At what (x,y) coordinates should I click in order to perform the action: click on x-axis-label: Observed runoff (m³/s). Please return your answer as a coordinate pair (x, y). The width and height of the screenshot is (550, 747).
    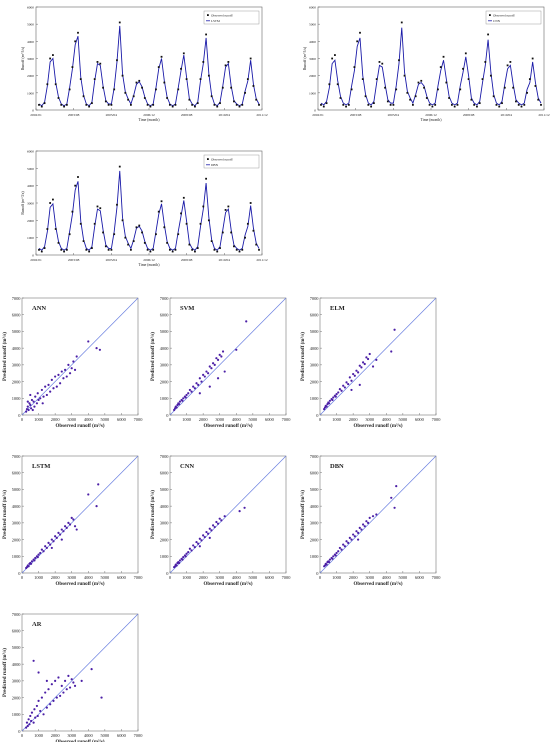
    Looking at the image, I should click on (80, 584).